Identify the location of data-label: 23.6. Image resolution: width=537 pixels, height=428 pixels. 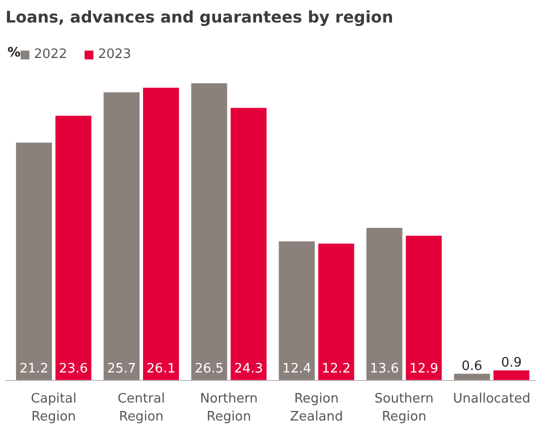
(73, 369).